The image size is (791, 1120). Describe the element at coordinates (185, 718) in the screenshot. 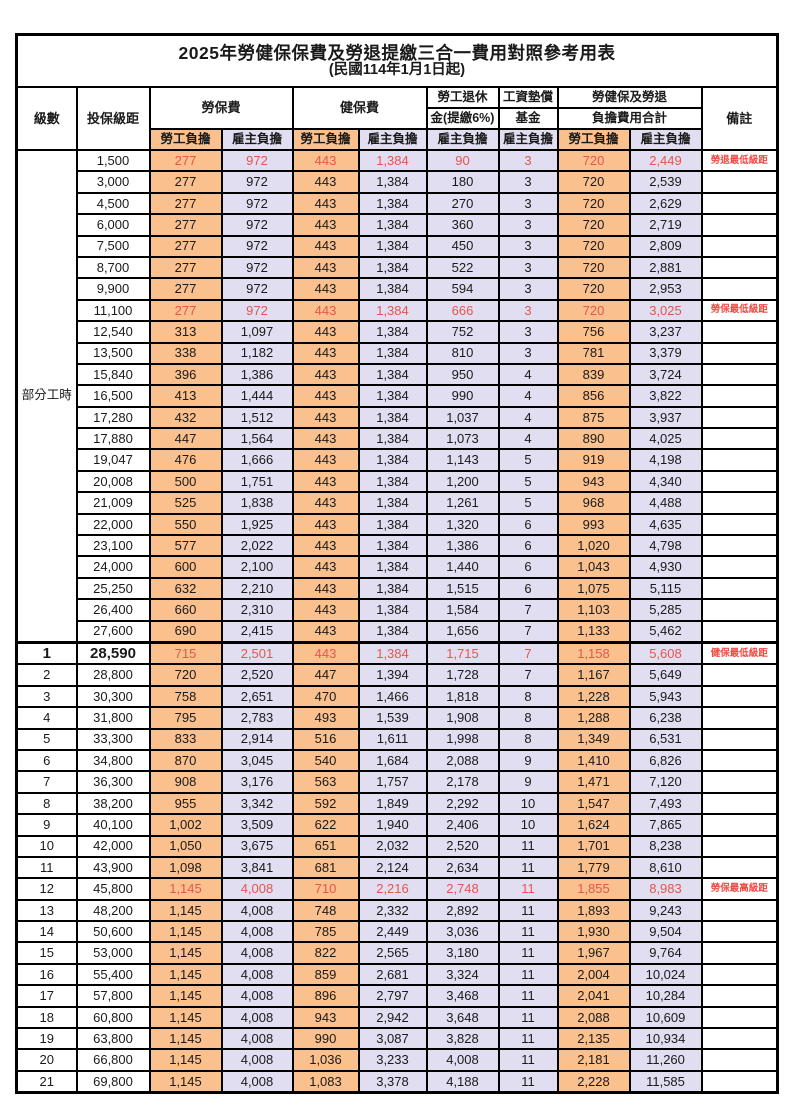

I see `cell-labor-employee: 795` at that location.